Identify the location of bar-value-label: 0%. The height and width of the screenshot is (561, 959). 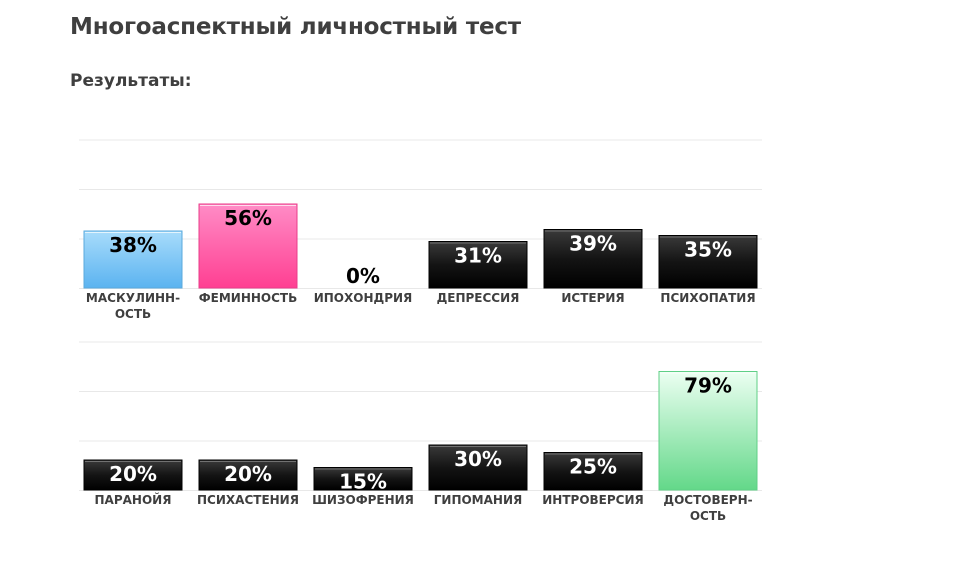
(363, 276).